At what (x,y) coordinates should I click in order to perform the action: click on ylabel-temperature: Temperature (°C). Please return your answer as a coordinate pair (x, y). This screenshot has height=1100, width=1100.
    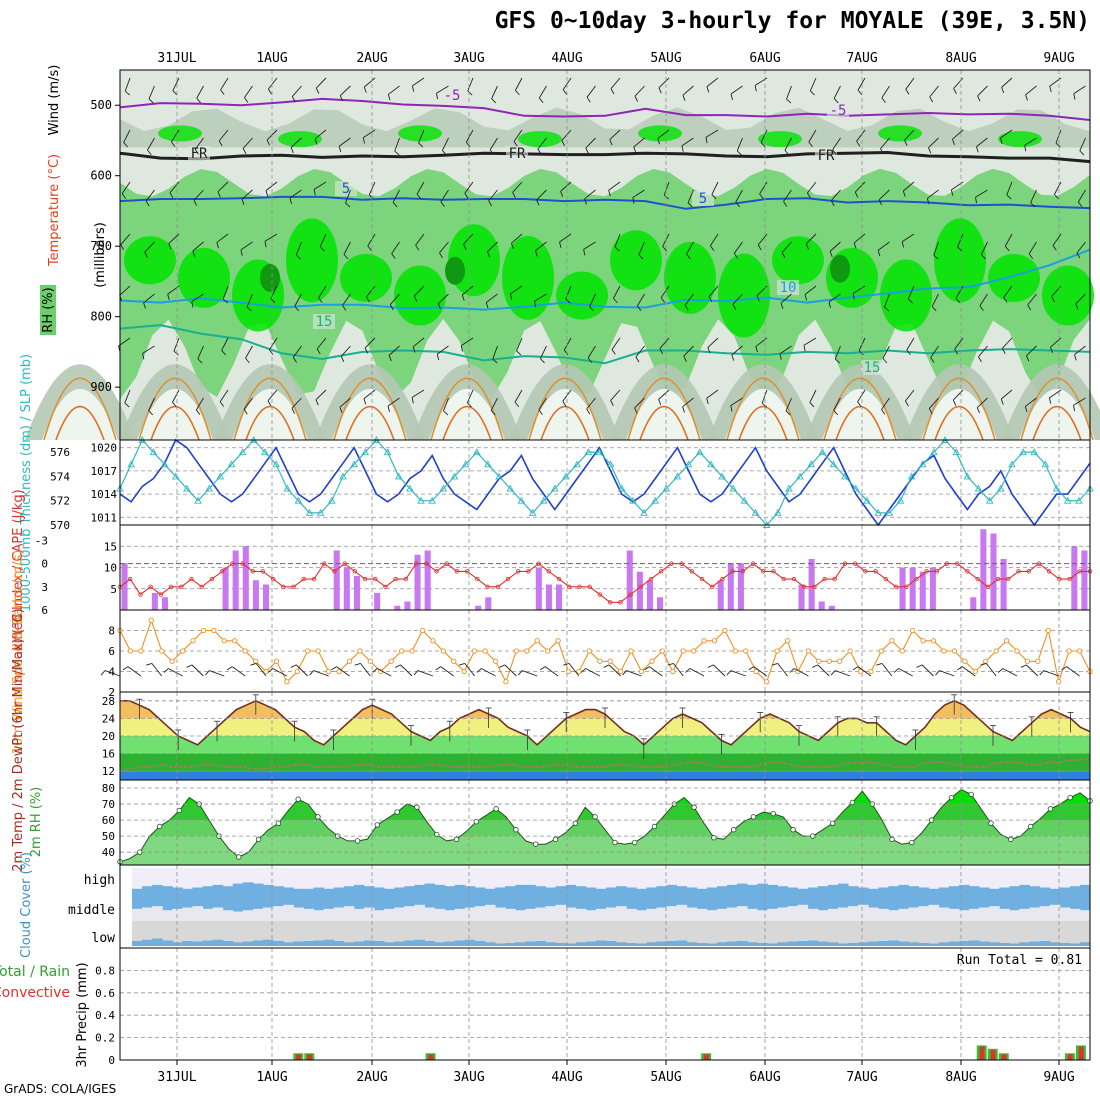
    Looking at the image, I should click on (54, 210).